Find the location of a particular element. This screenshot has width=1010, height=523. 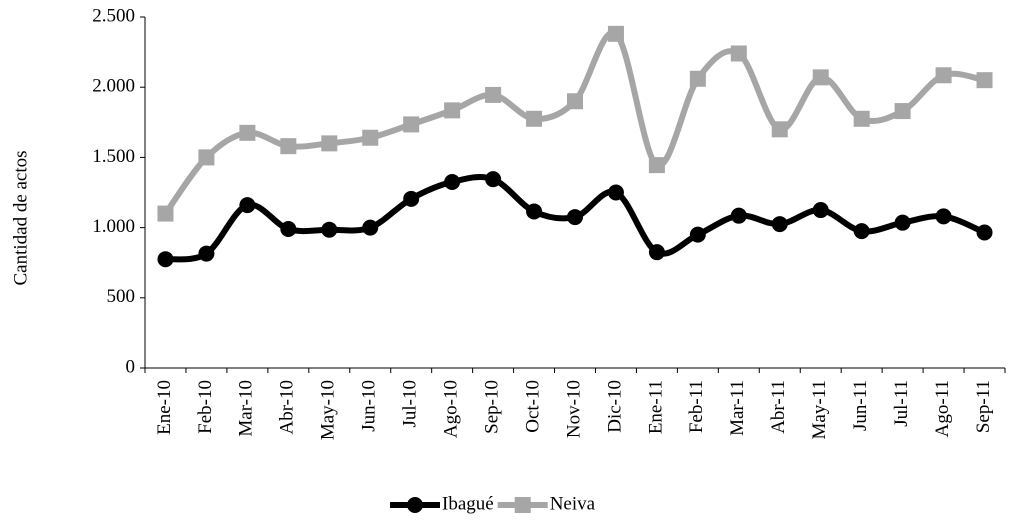

x-tick-label: Mar-10 is located at coordinates (246, 408).